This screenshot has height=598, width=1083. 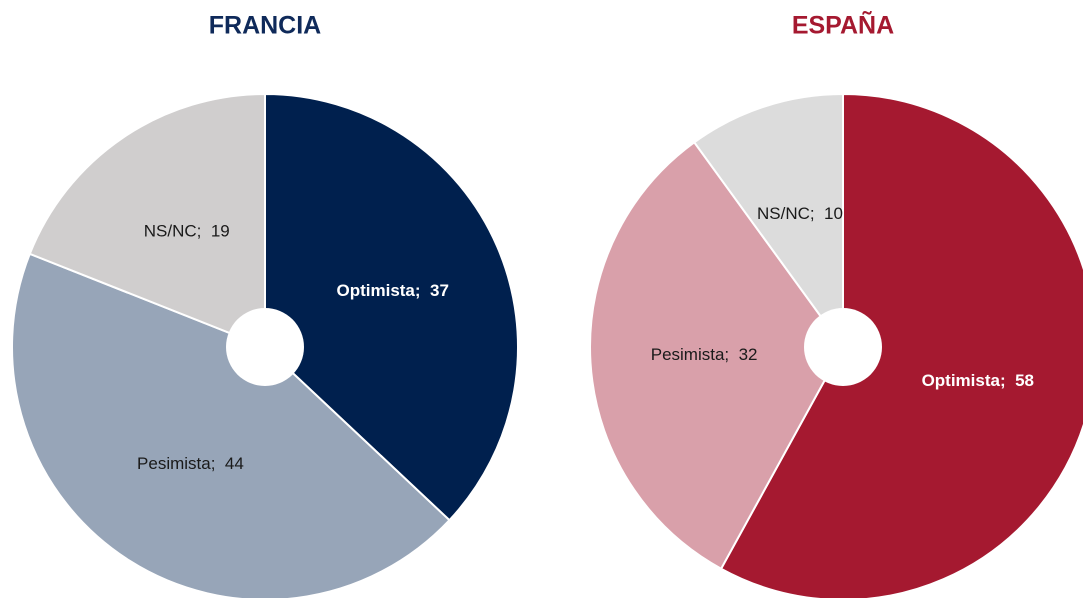 I want to click on data-label: NS/NC; 10, so click(x=800, y=213).